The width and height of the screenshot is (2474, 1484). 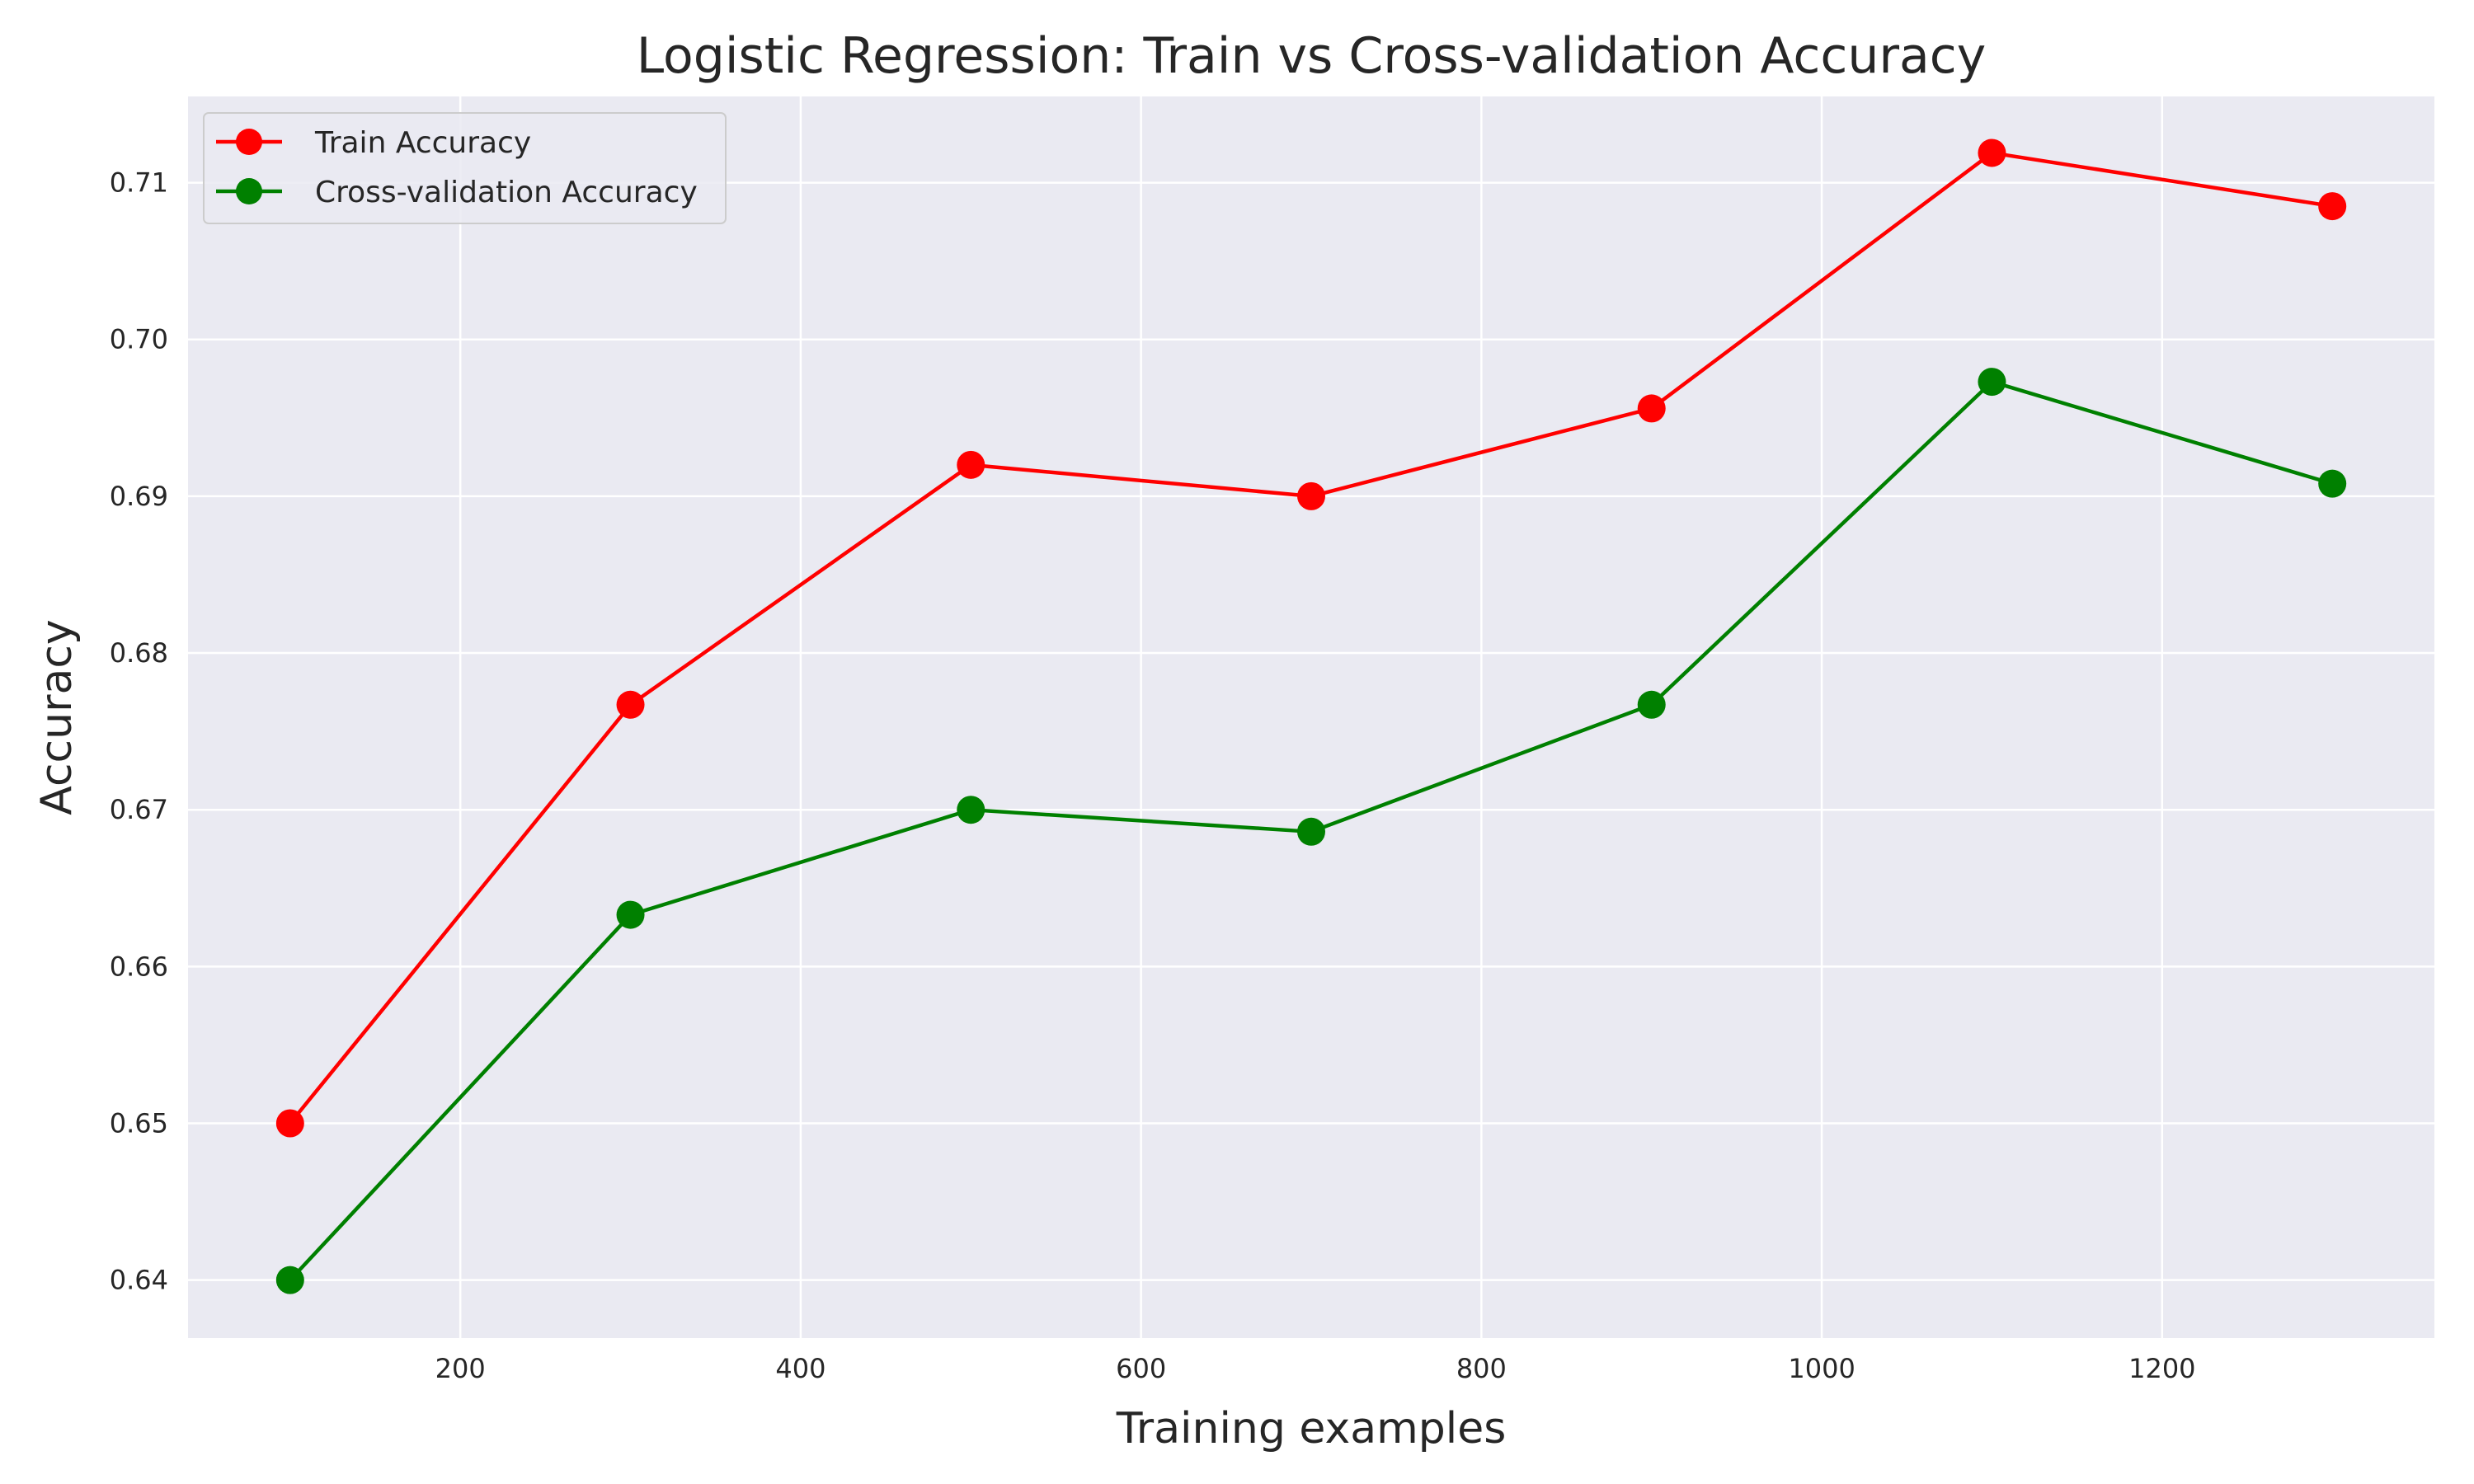 What do you see at coordinates (139, 496) in the screenshot?
I see `y-tick-label: 0.69` at bounding box center [139, 496].